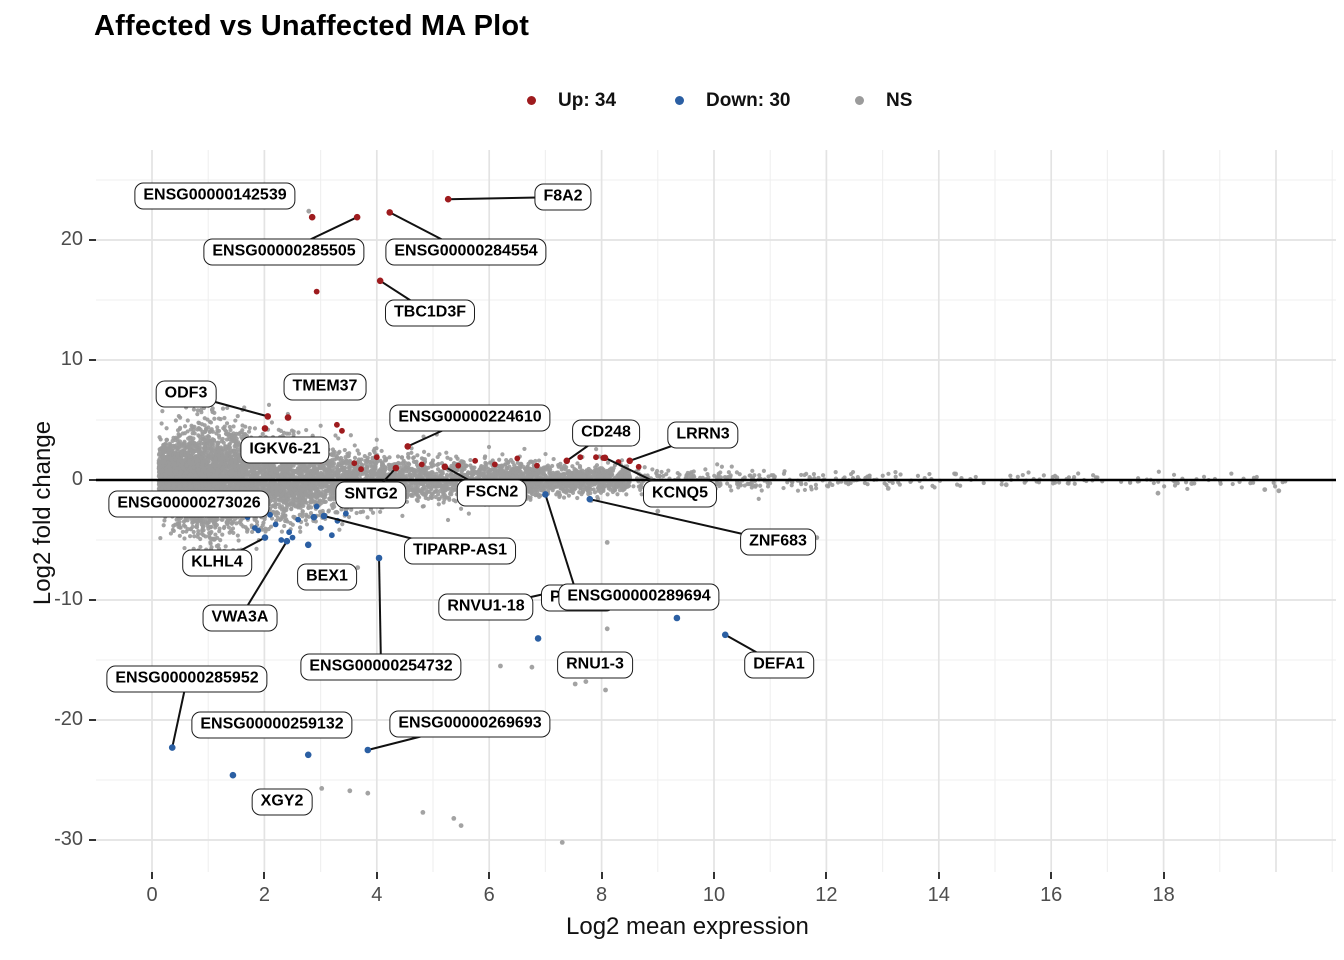 This screenshot has width=1344, height=960. I want to click on x-tick-label: 0, so click(152, 895).